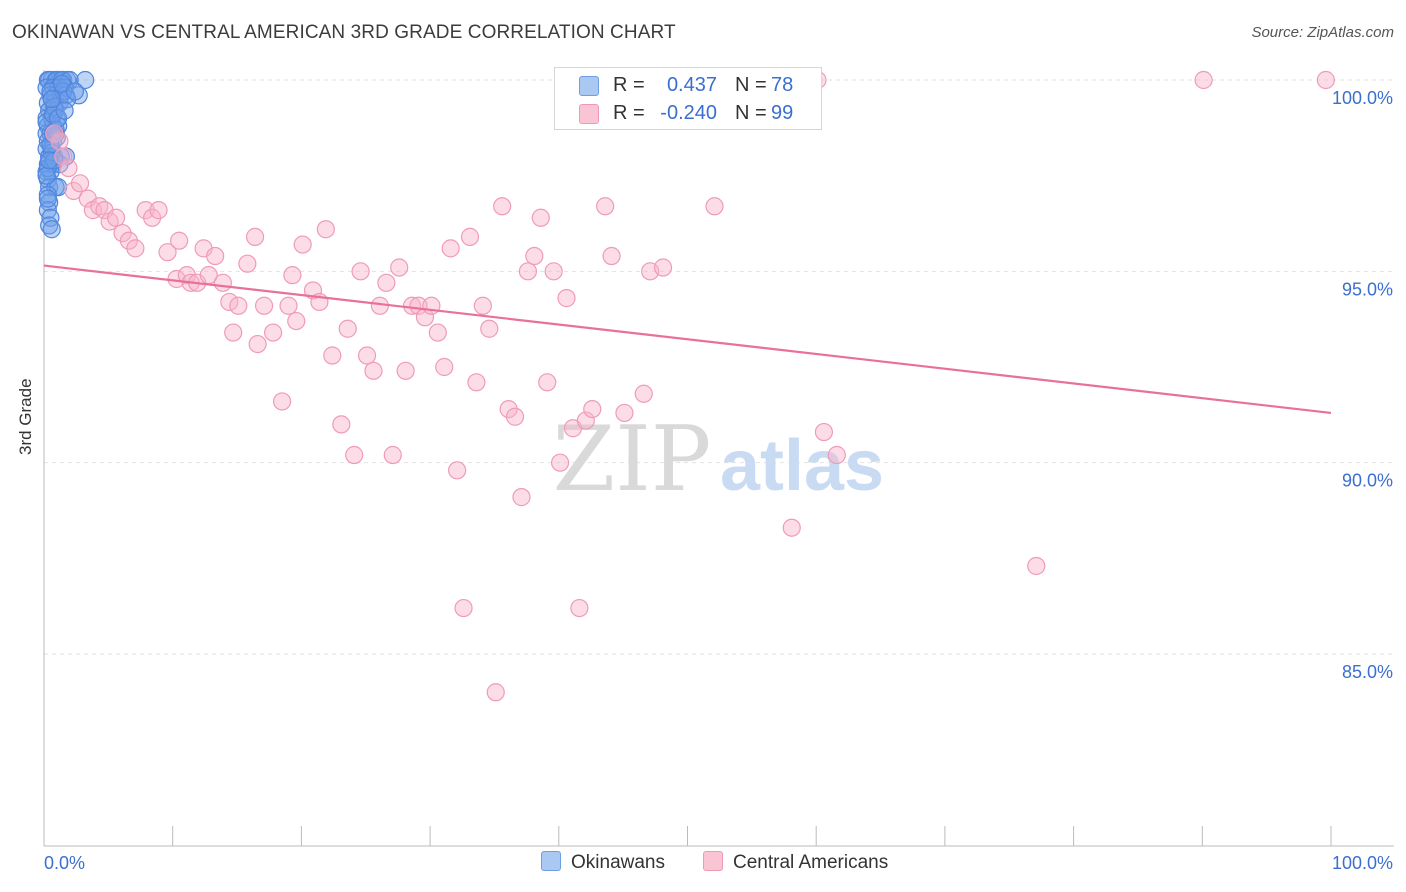 Image resolution: width=1406 pixels, height=892 pixels. What do you see at coordinates (1362, 98) in the screenshot?
I see `y-tick-label: 100.0%` at bounding box center [1362, 98].